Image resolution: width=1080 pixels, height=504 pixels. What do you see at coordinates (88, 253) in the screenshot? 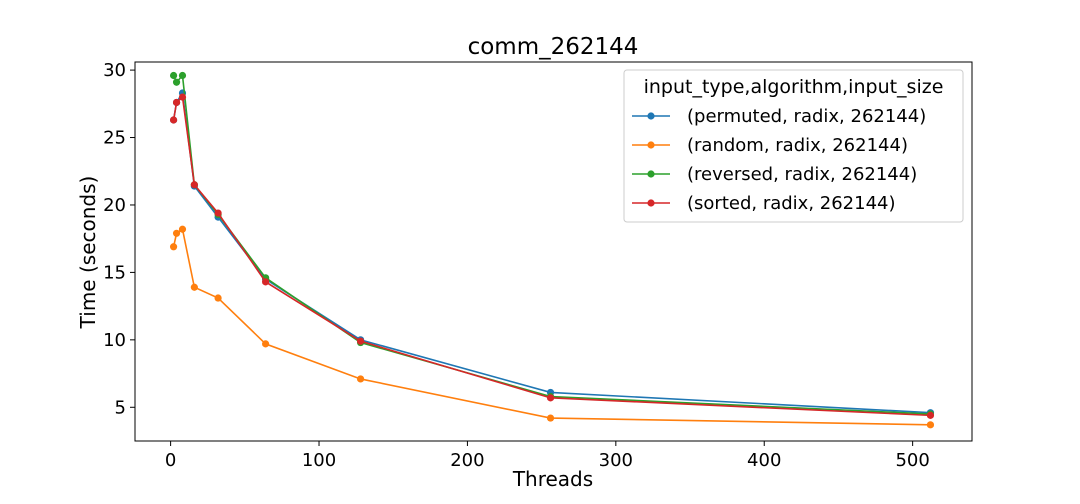
I see `y-axis-label: Time (seconds)` at bounding box center [88, 253].